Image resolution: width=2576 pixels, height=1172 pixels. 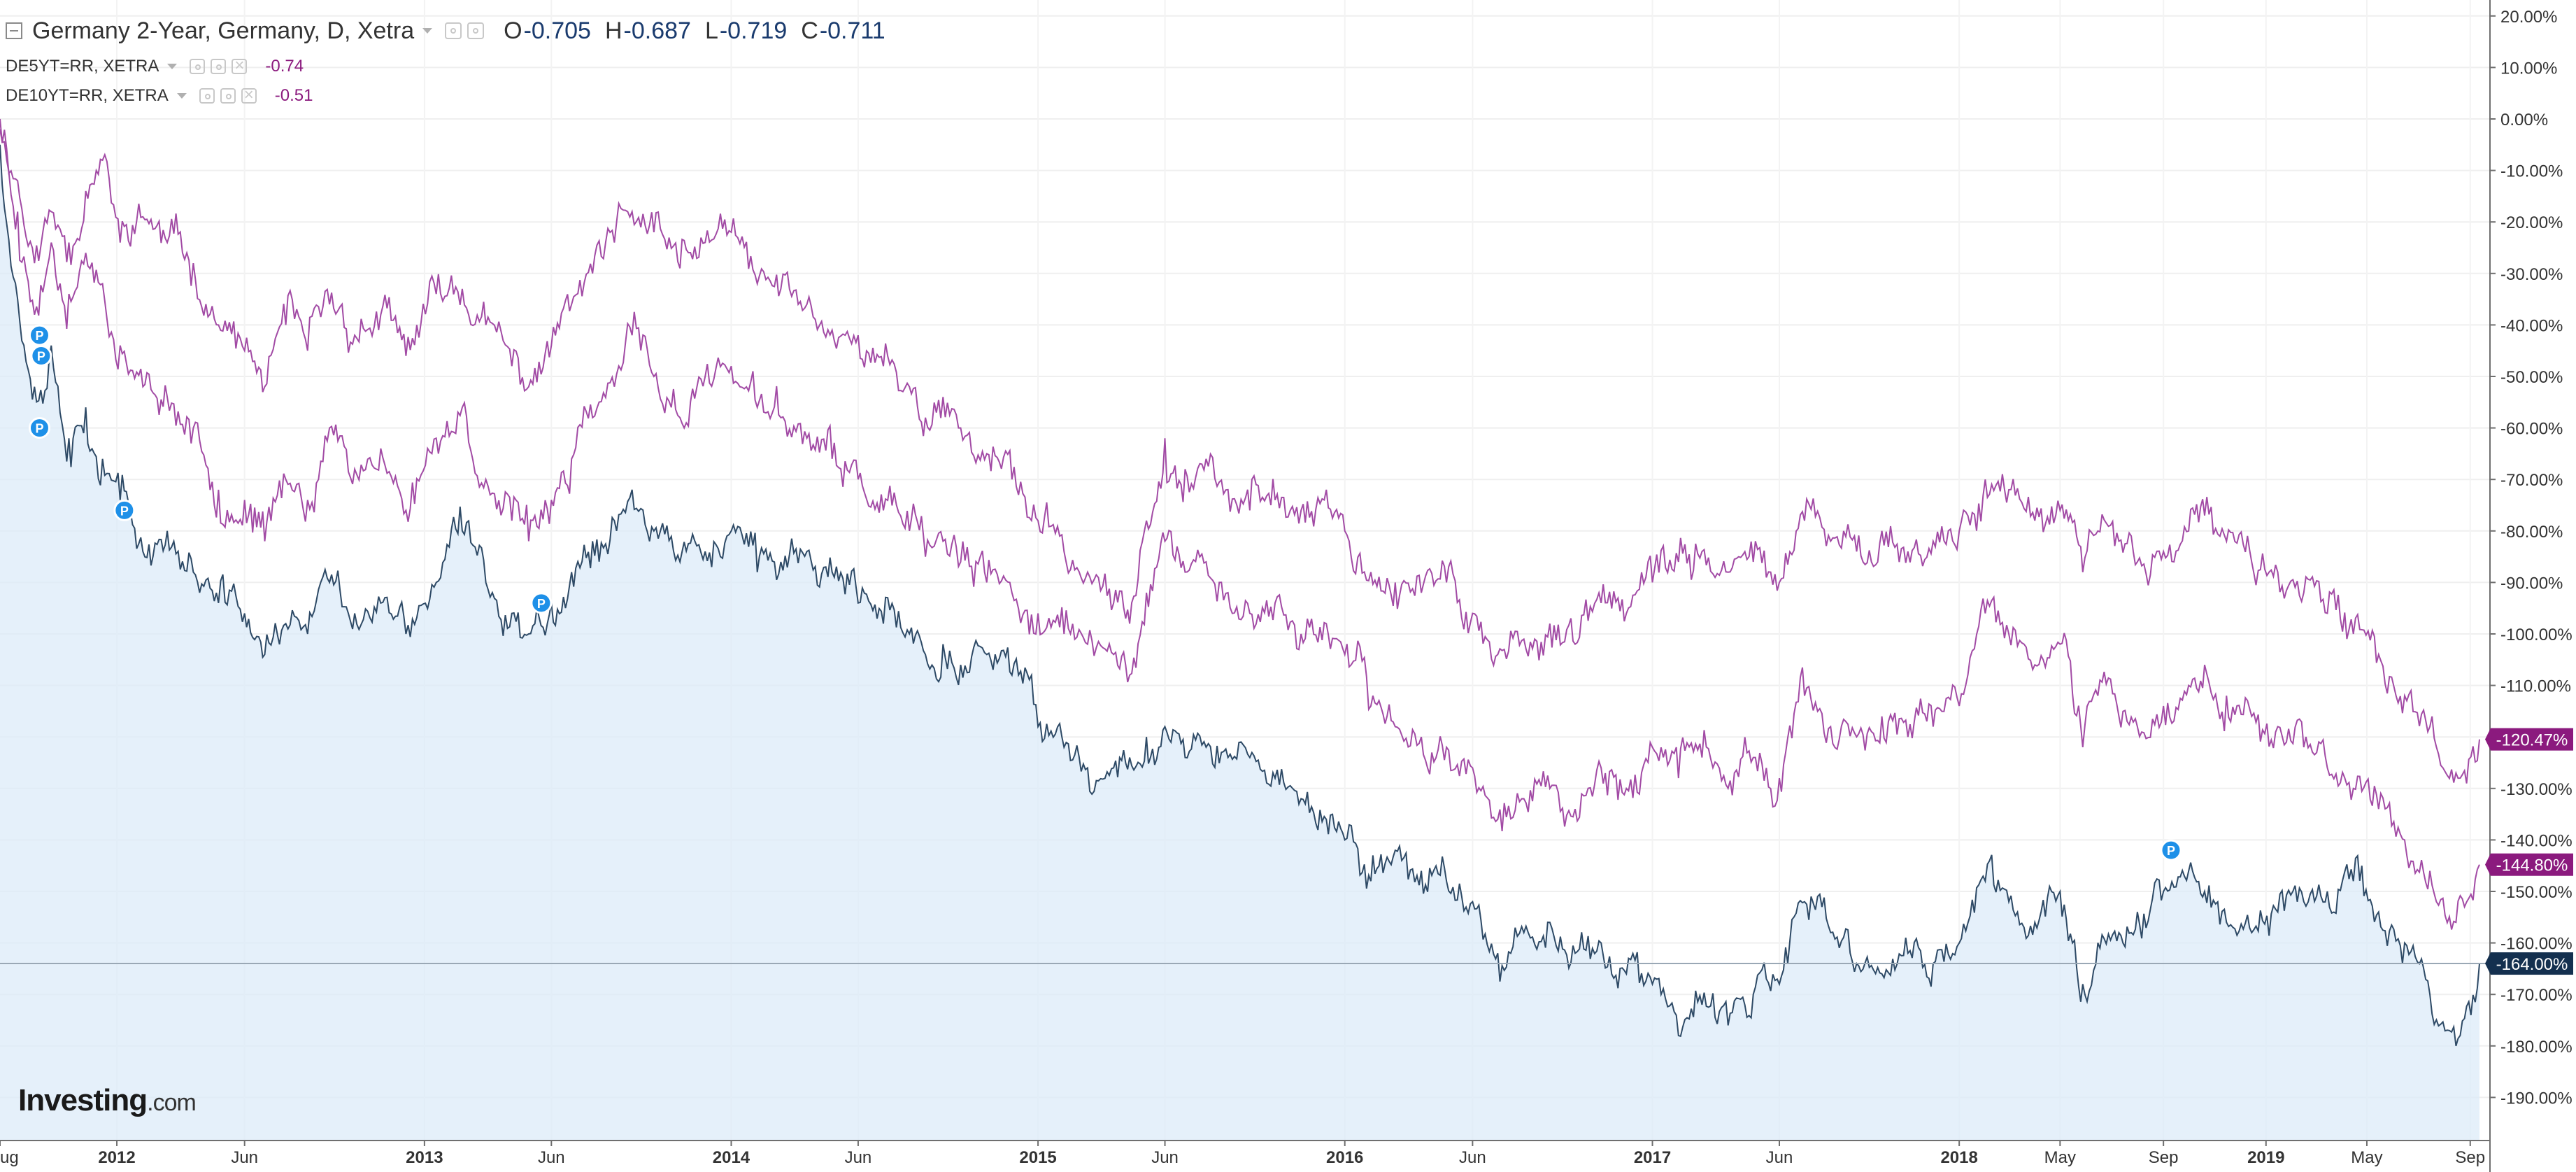 I want to click on x-tick-label: 2016, so click(x=1344, y=1157).